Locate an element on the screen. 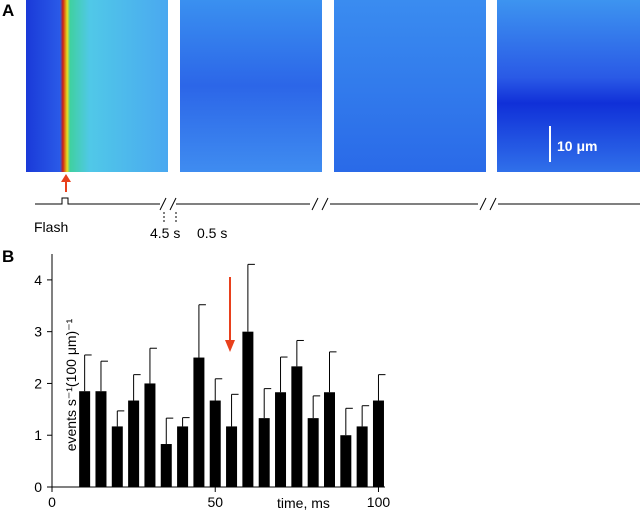  y-axis-label: events s⁻¹(100 μm)⁻¹ is located at coordinates (71, 384).